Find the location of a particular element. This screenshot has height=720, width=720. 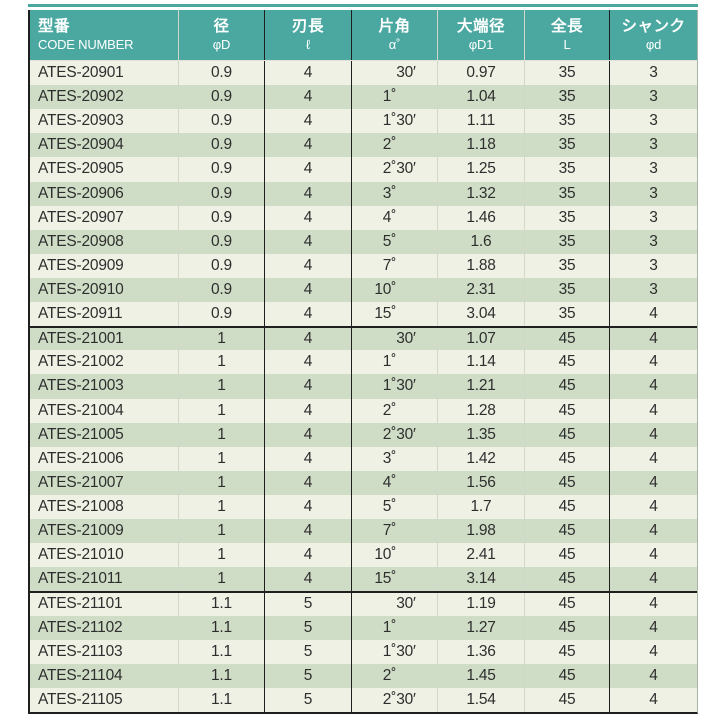

cell-code-number: ATES-21009 is located at coordinates (104, 531).